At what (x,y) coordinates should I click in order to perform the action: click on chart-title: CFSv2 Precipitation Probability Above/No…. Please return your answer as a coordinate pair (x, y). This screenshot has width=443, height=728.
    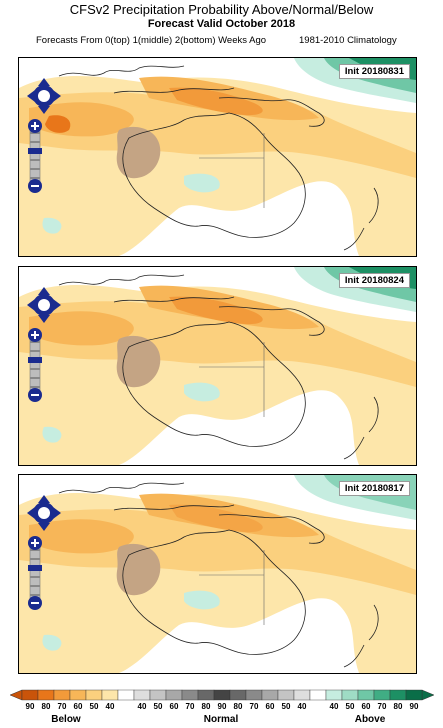
    Looking at the image, I should click on (221, 9).